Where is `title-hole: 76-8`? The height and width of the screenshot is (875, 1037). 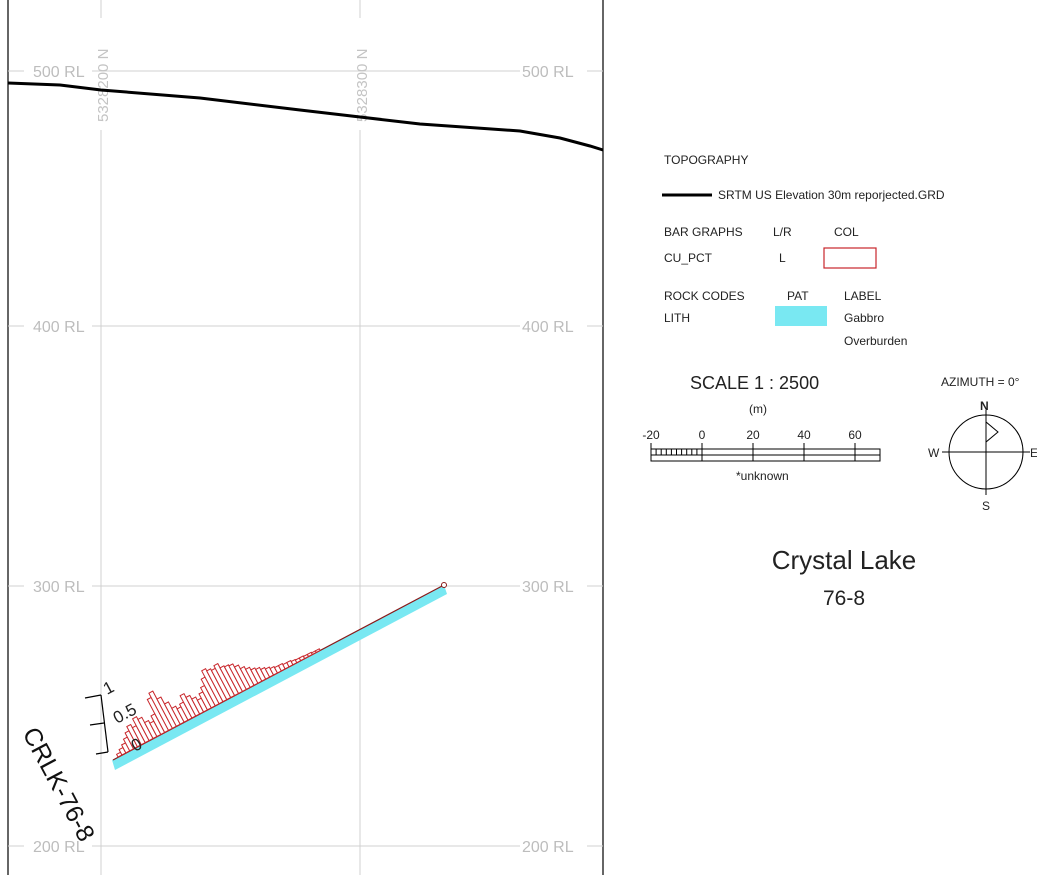
title-hole: 76-8 is located at coordinates (844, 598).